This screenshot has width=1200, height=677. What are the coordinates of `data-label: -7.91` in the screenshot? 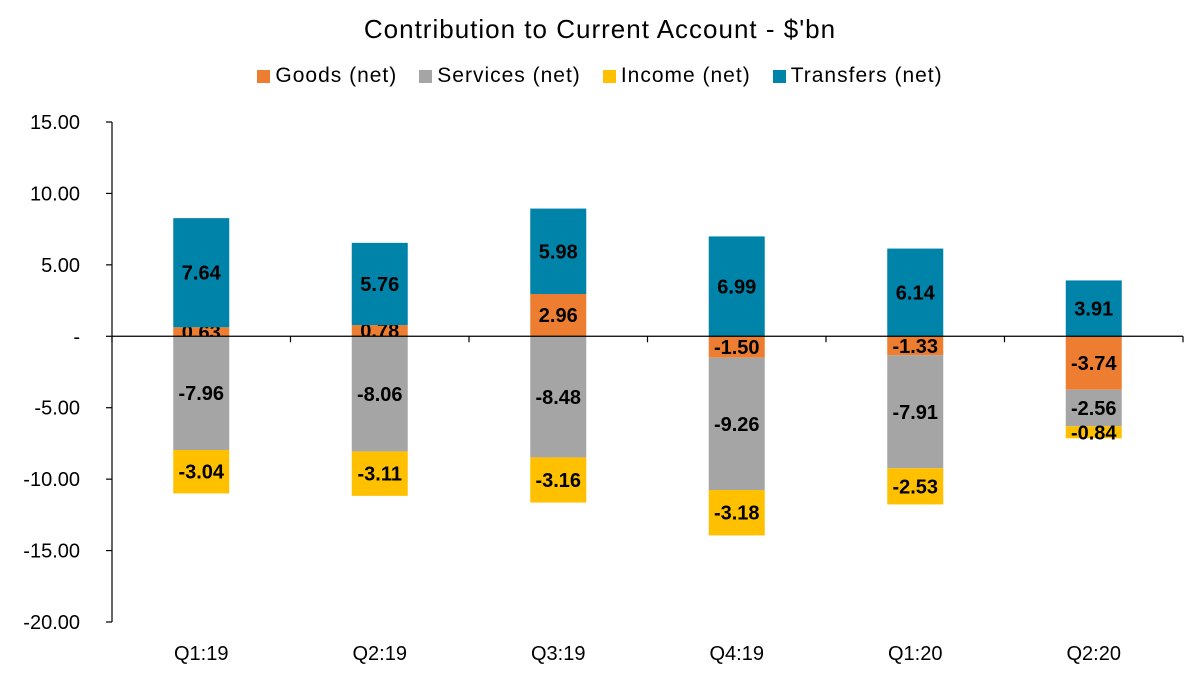 It's located at (915, 413).